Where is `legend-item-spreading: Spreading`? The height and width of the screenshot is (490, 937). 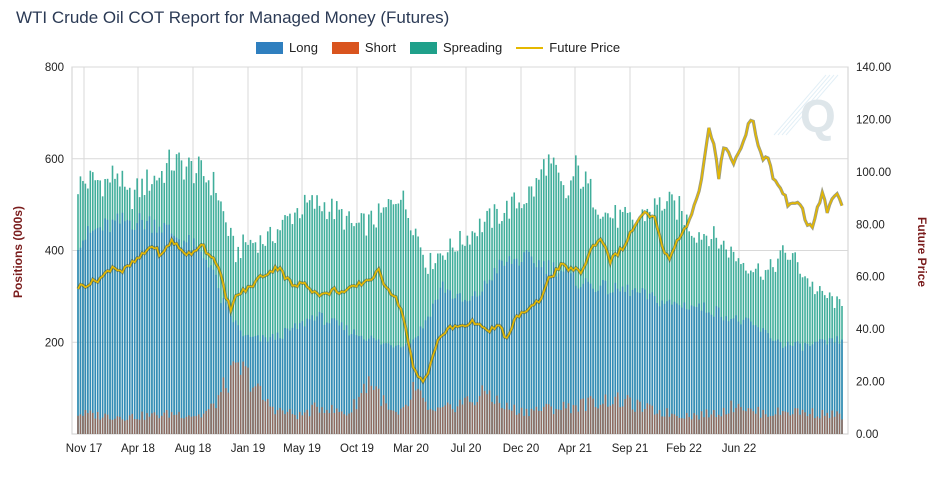 legend-item-spreading: Spreading is located at coordinates (456, 47).